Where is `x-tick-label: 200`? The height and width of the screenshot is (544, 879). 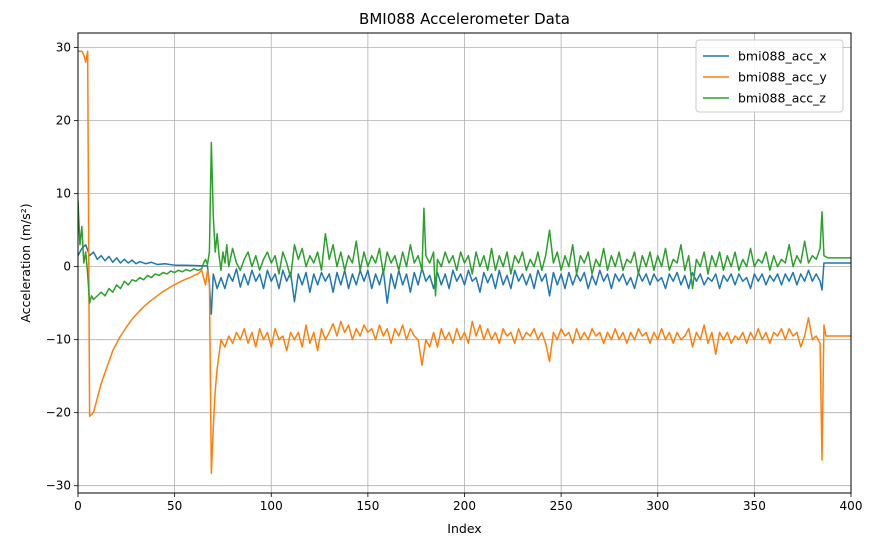
x-tick-label: 200 is located at coordinates (464, 506).